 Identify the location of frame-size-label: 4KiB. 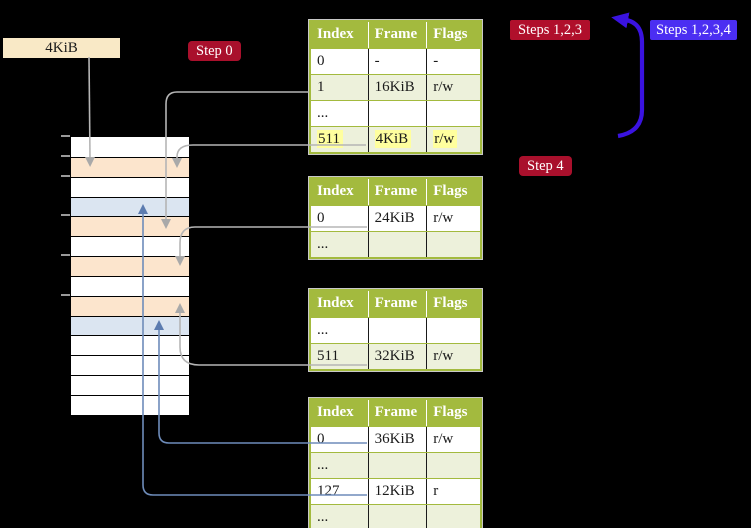
(61, 48).